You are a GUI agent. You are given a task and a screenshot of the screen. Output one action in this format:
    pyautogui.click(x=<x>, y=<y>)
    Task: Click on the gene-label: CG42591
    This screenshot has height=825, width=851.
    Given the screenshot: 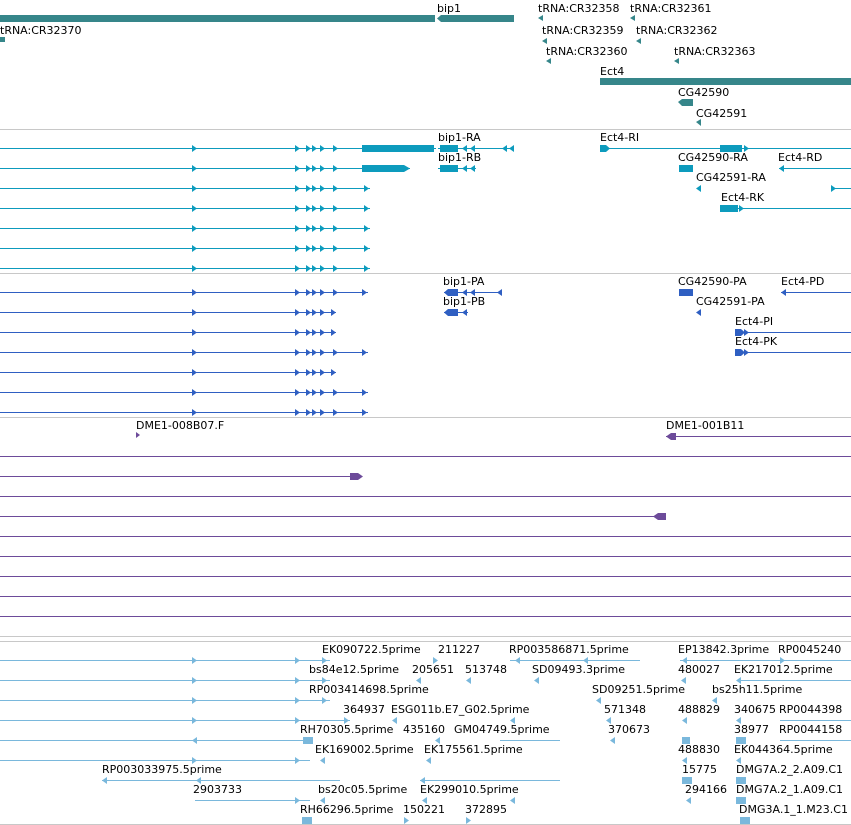 What is the action you would take?
    pyautogui.click(x=721, y=113)
    